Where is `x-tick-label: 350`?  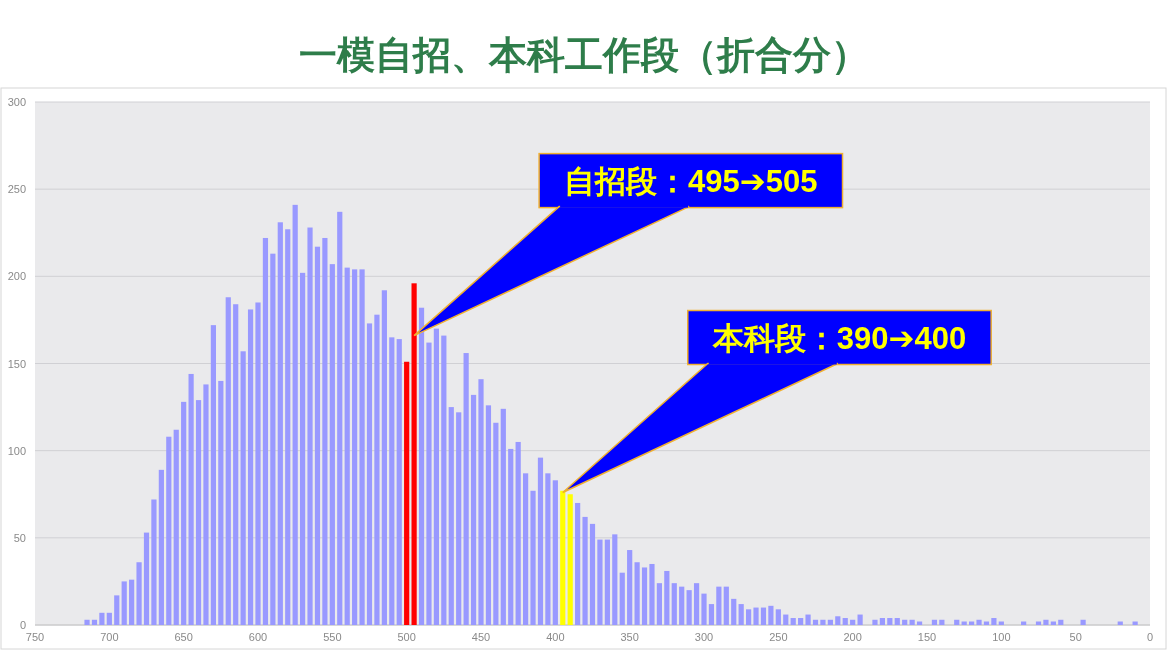
x-tick-label: 350 is located at coordinates (629, 637).